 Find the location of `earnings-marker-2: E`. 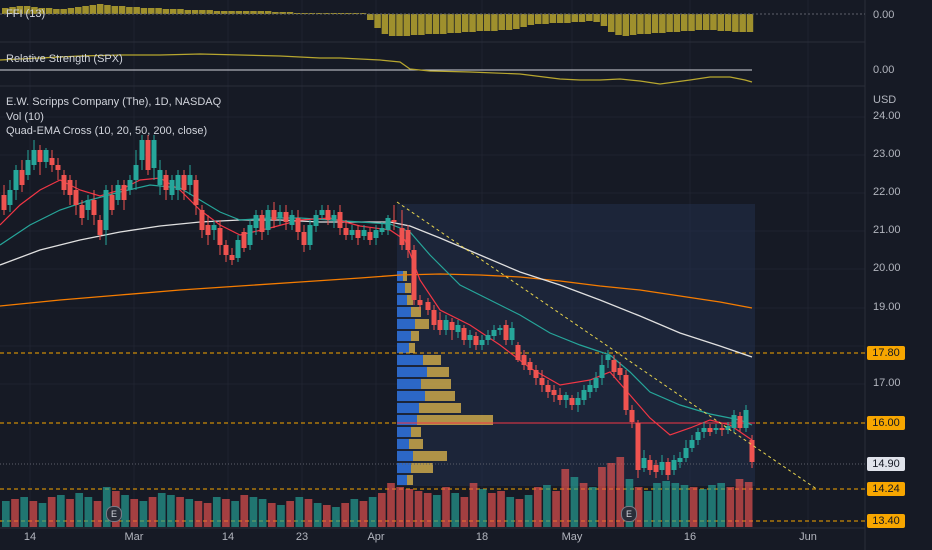

earnings-marker-2: E is located at coordinates (629, 514).